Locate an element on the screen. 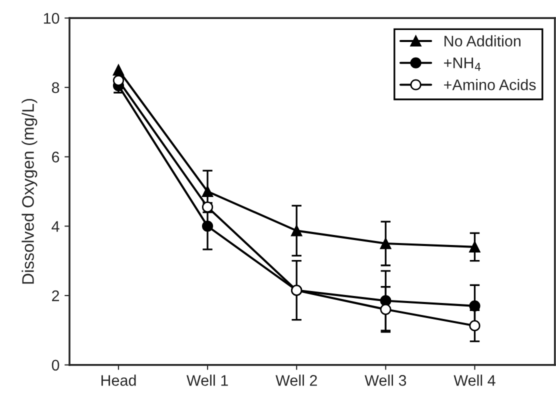 The height and width of the screenshot is (401, 556). y-tick-label: 2 is located at coordinates (56, 296).